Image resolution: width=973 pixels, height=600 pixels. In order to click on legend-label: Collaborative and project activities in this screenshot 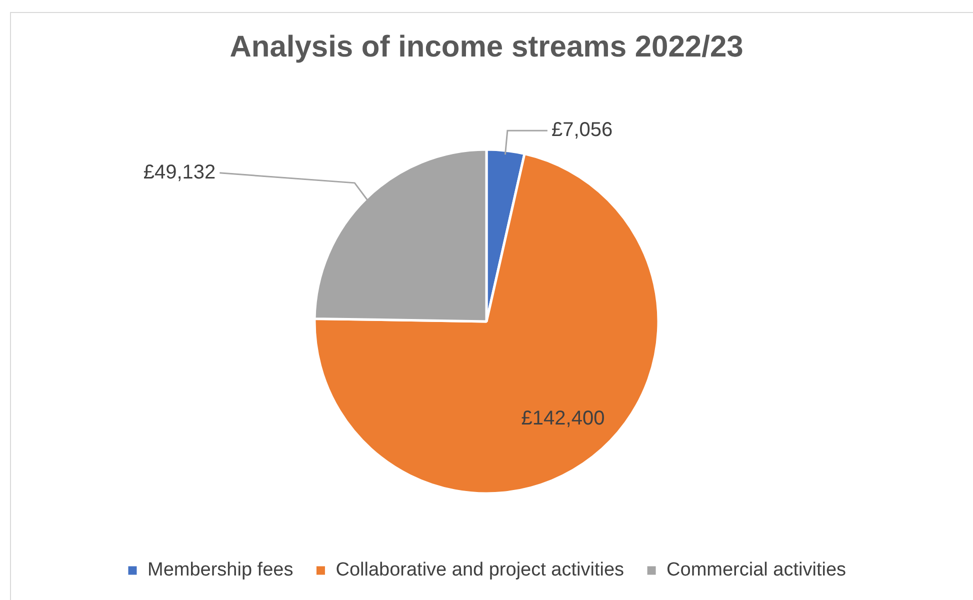, I will do `click(480, 570)`.